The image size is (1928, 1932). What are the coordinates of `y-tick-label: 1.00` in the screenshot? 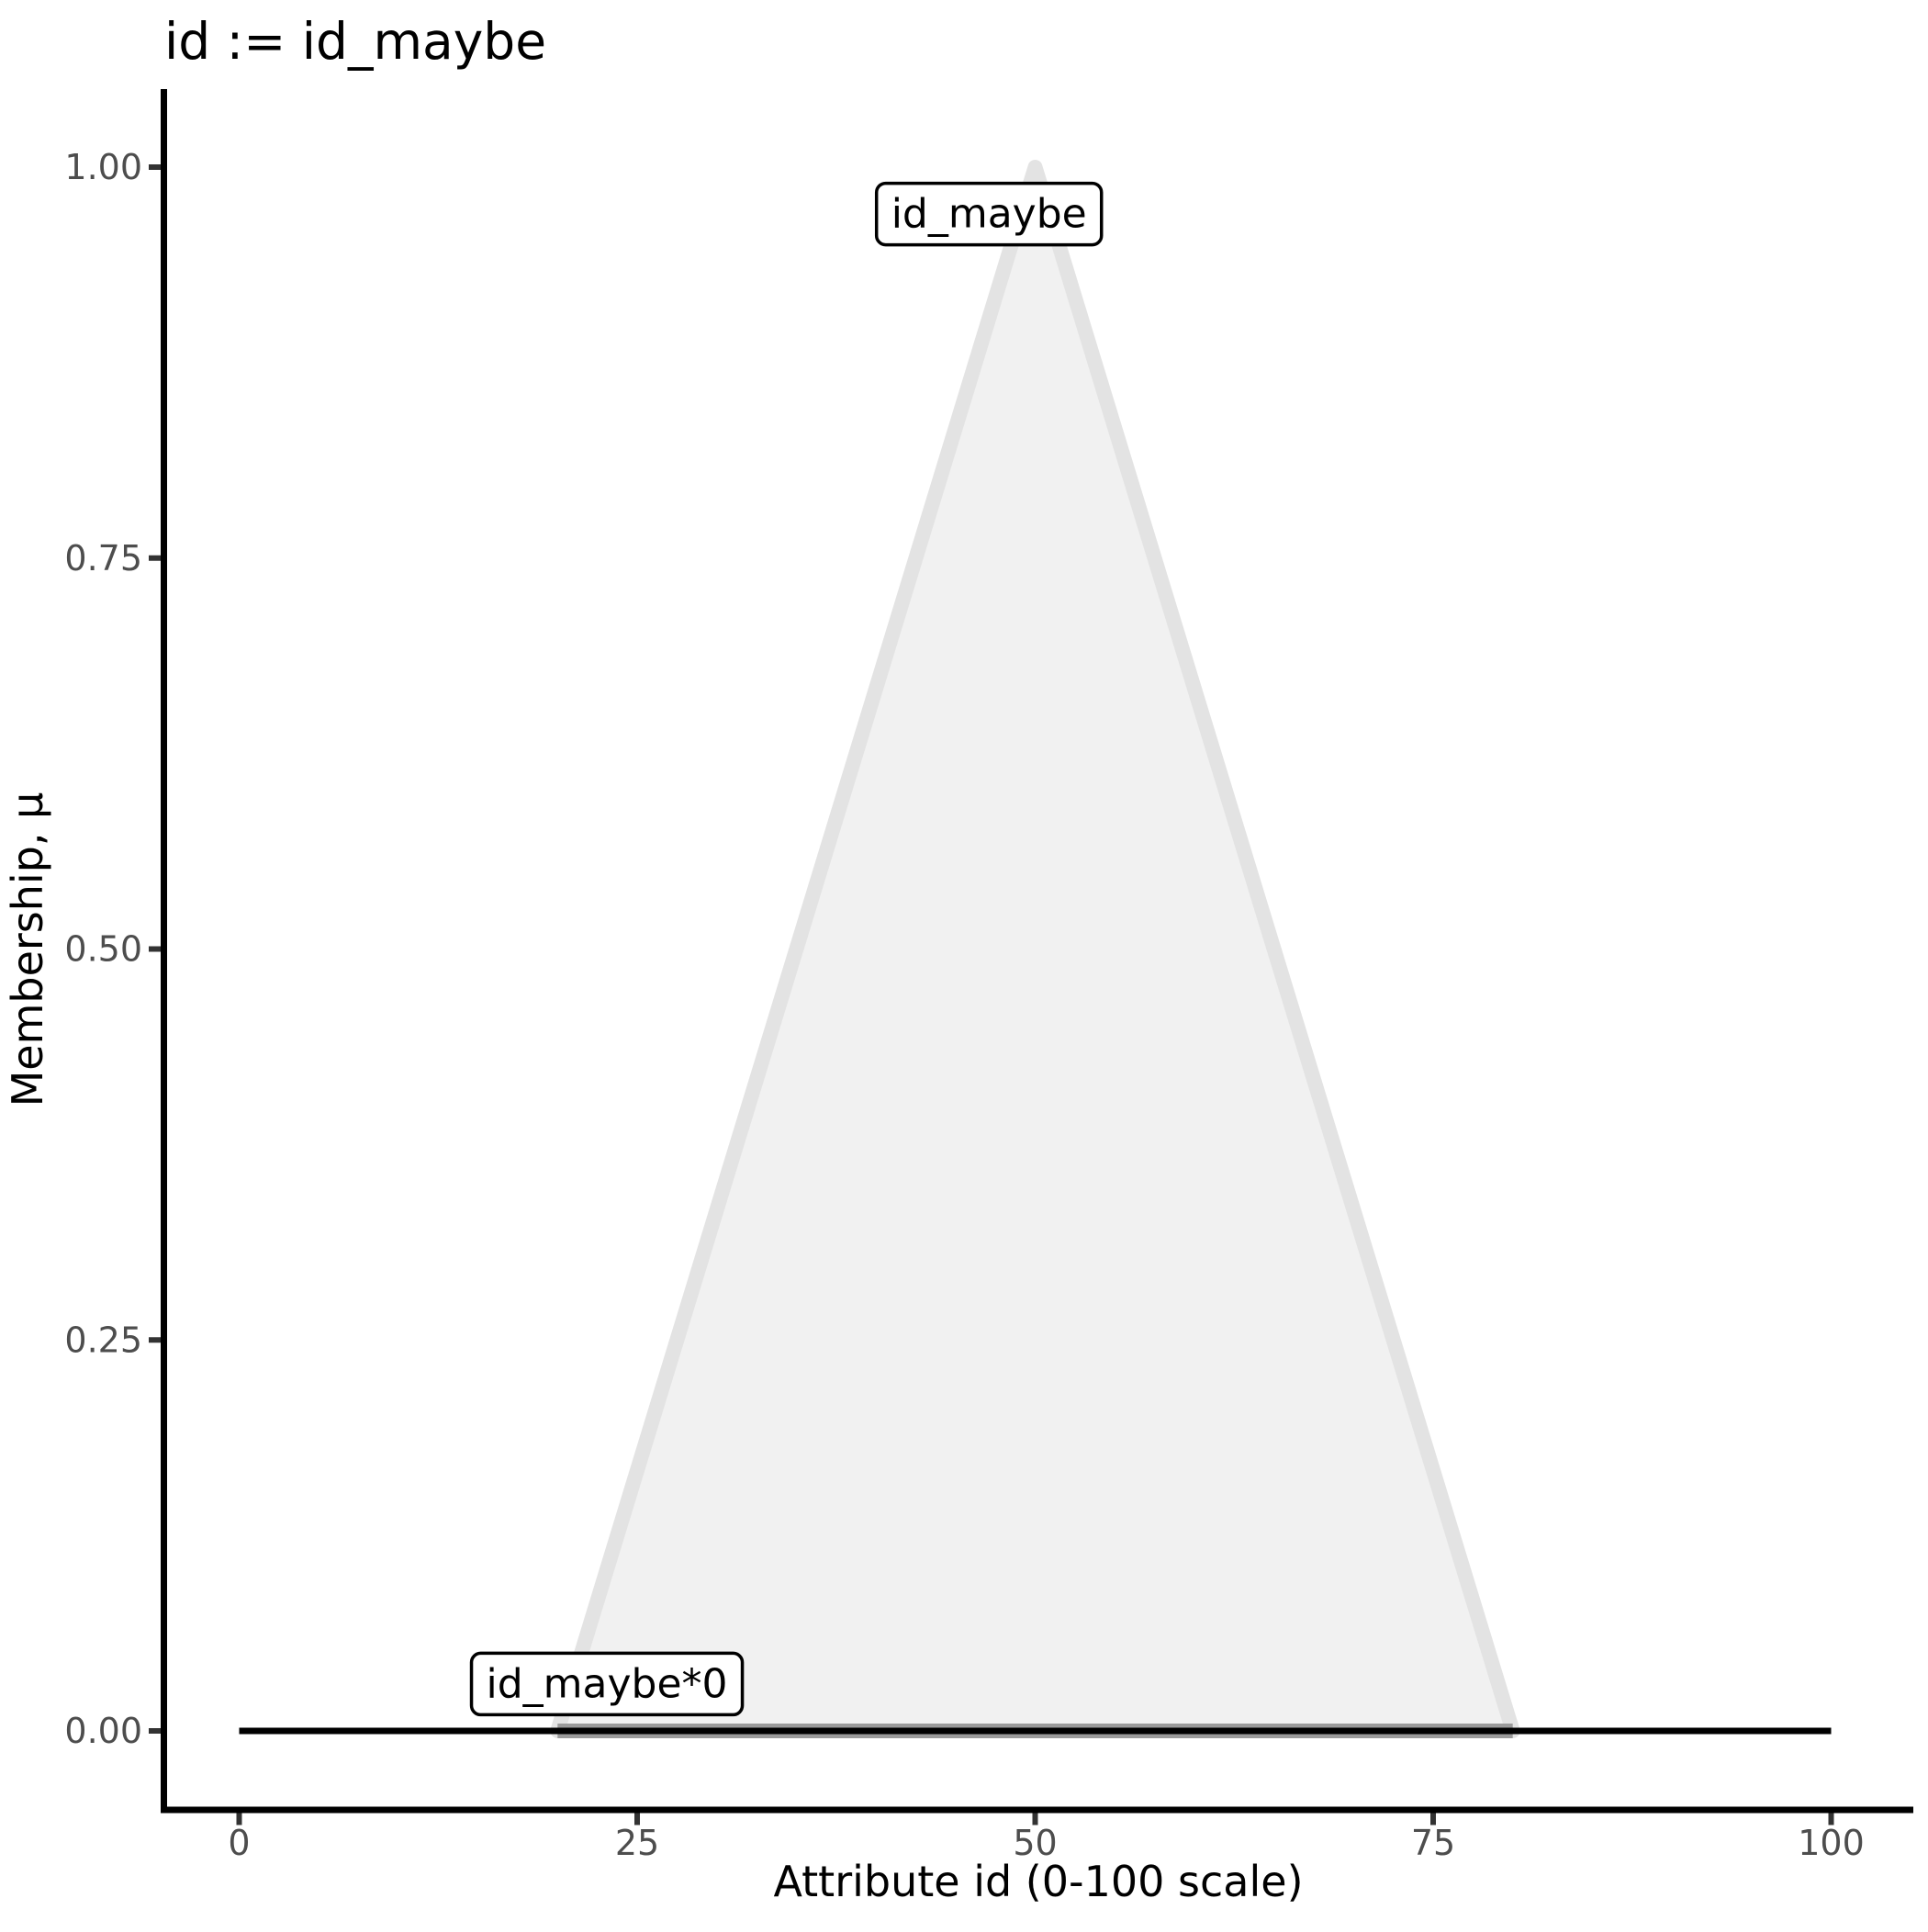 It's located at (103, 167).